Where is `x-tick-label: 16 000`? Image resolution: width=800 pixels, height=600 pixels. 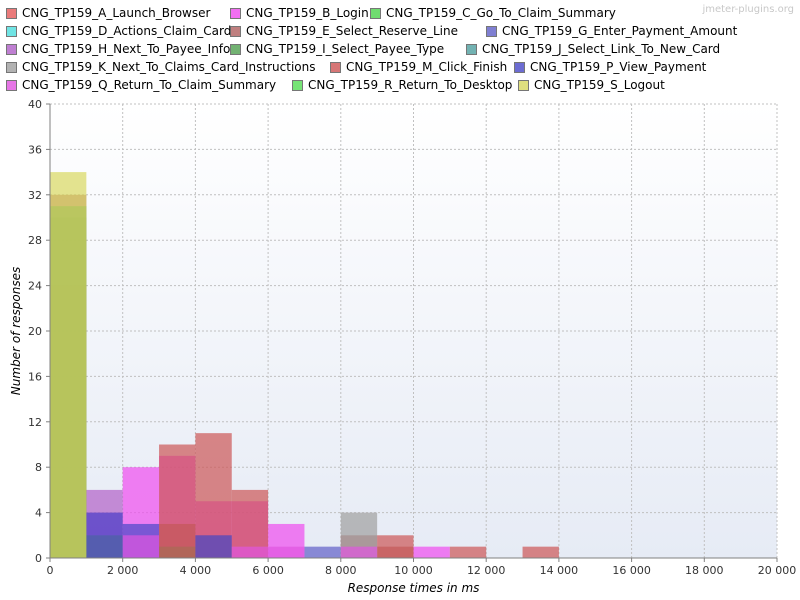
x-tick-label: 16 000 is located at coordinates (631, 570).